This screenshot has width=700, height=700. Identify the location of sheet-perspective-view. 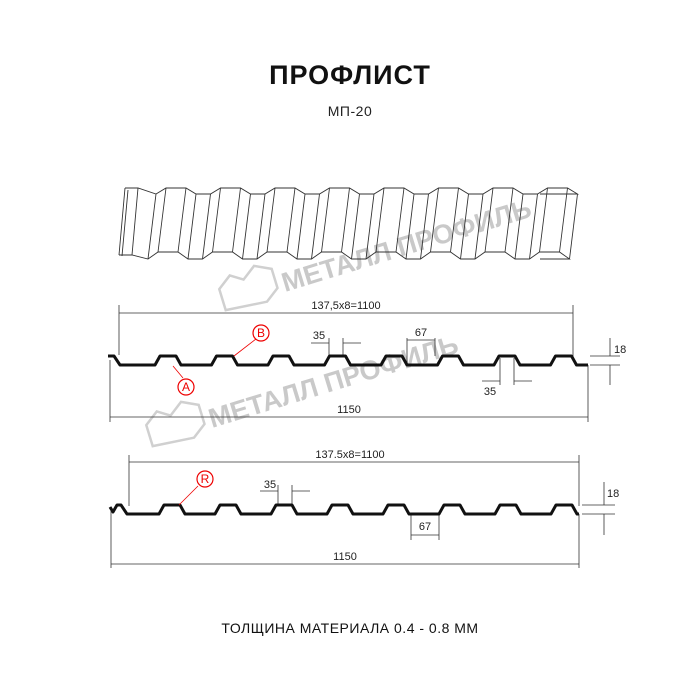
(349, 223).